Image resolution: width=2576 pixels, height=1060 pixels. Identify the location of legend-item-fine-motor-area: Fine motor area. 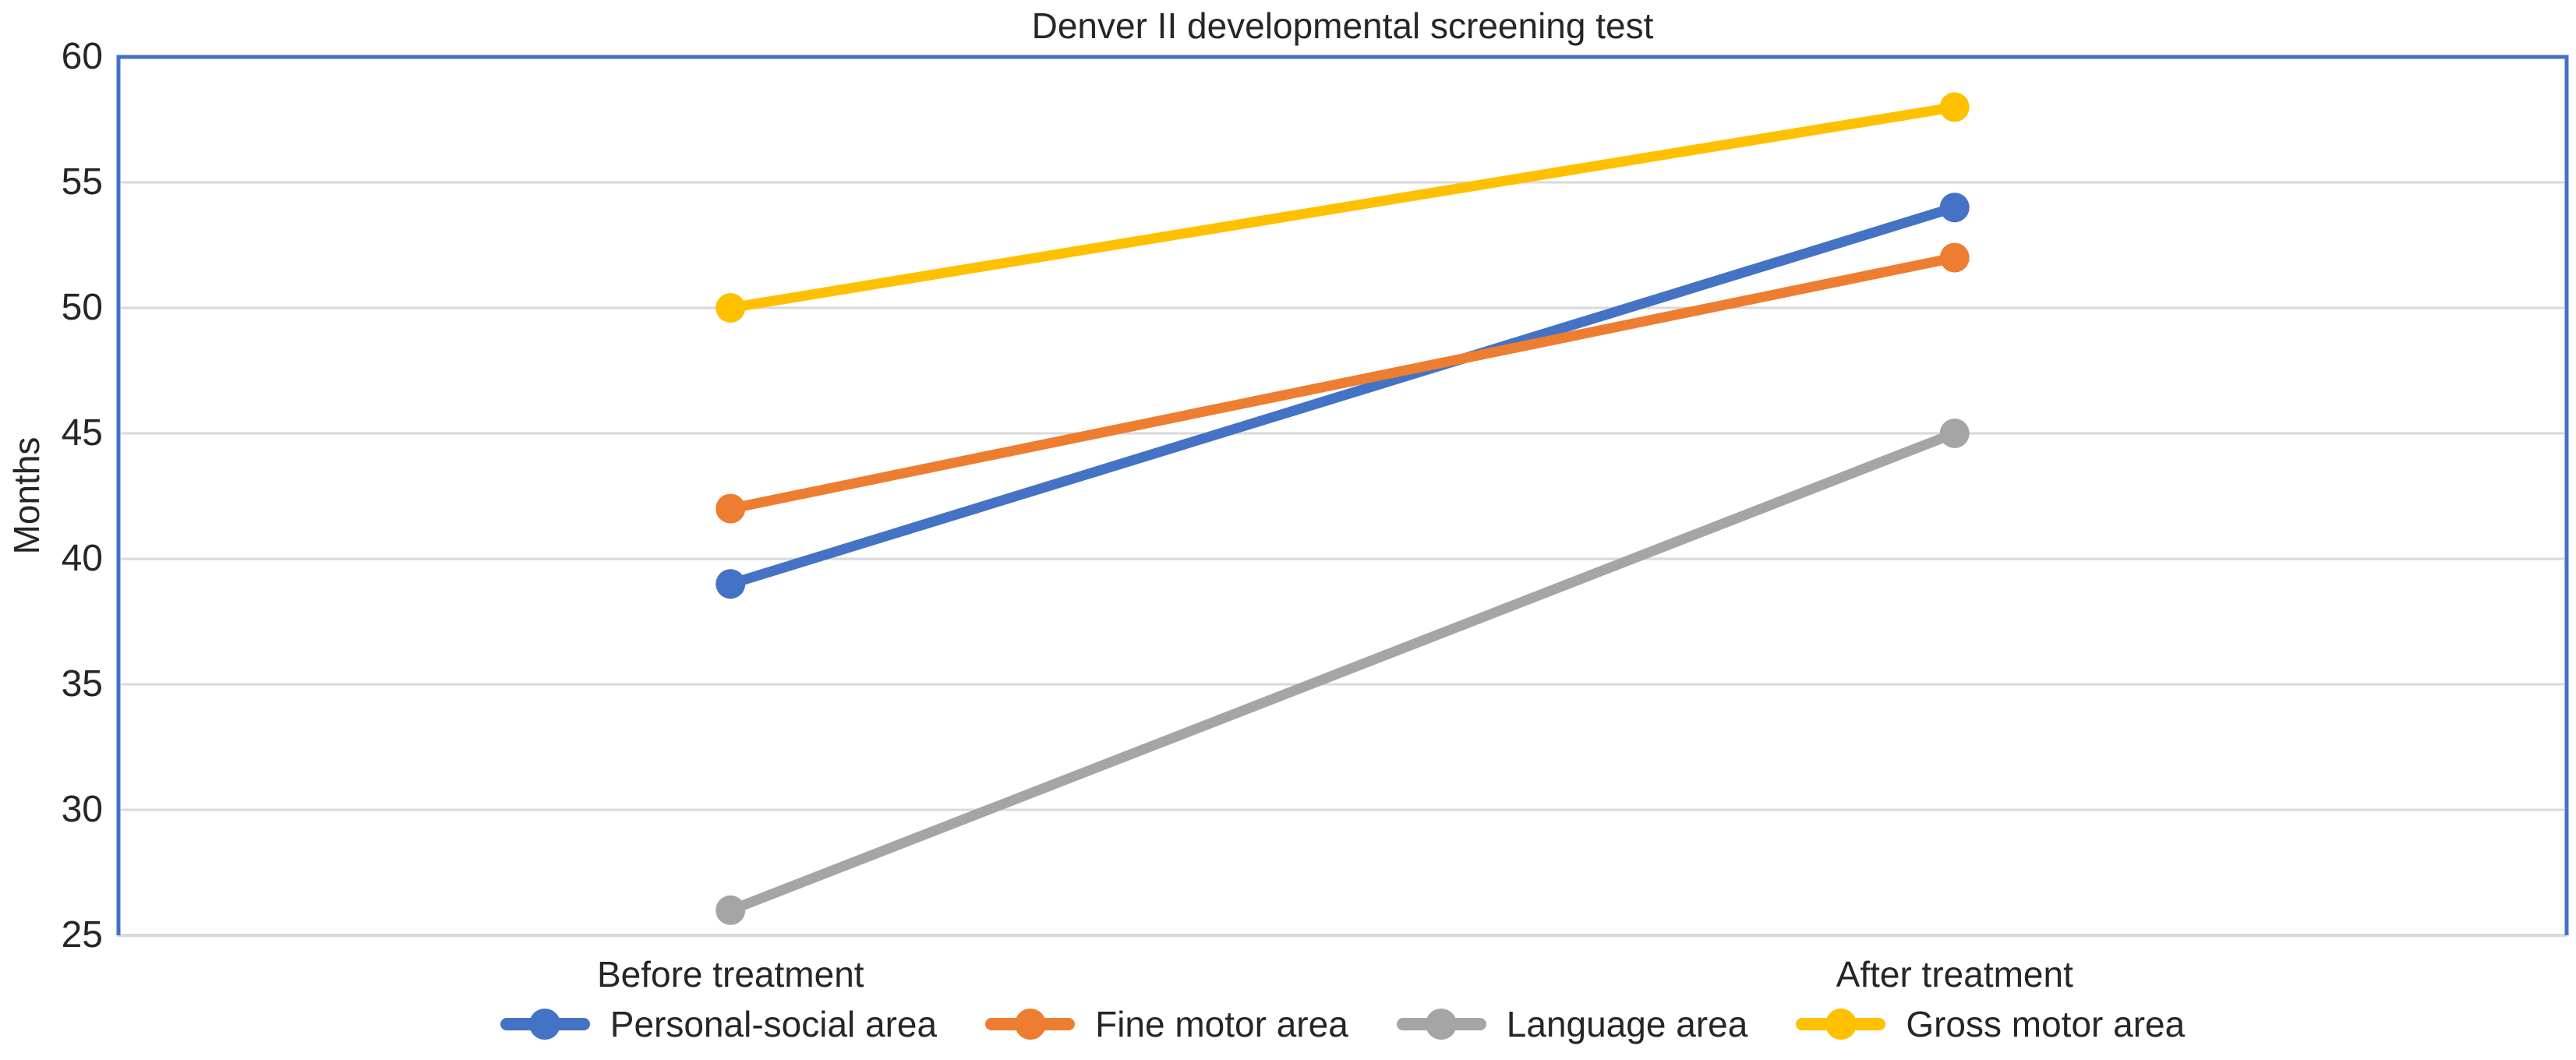
(1166, 1024).